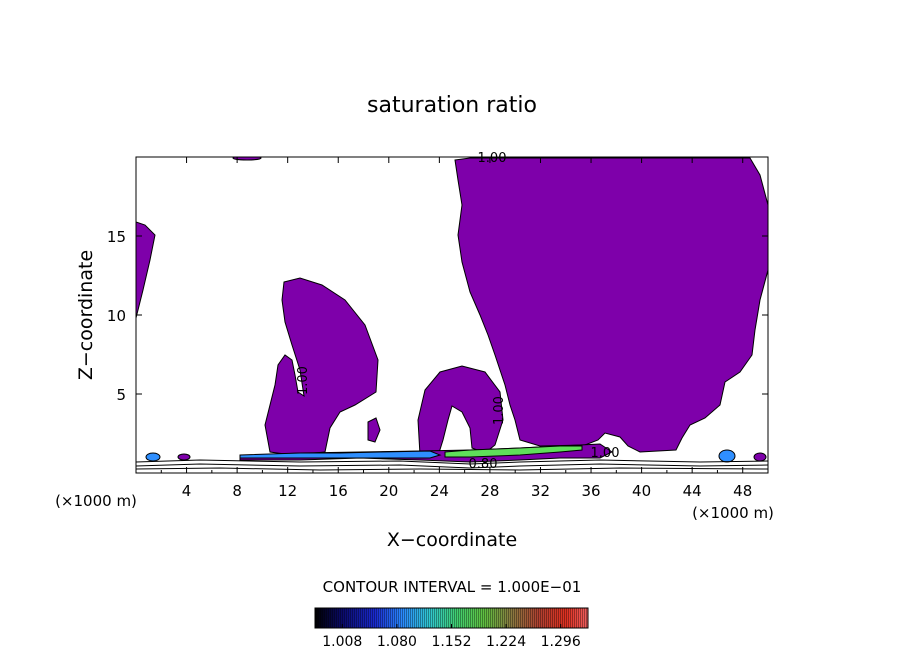 This screenshot has width=904, height=654. What do you see at coordinates (492, 158) in the screenshot?
I see `contour-label-top: 1.00` at bounding box center [492, 158].